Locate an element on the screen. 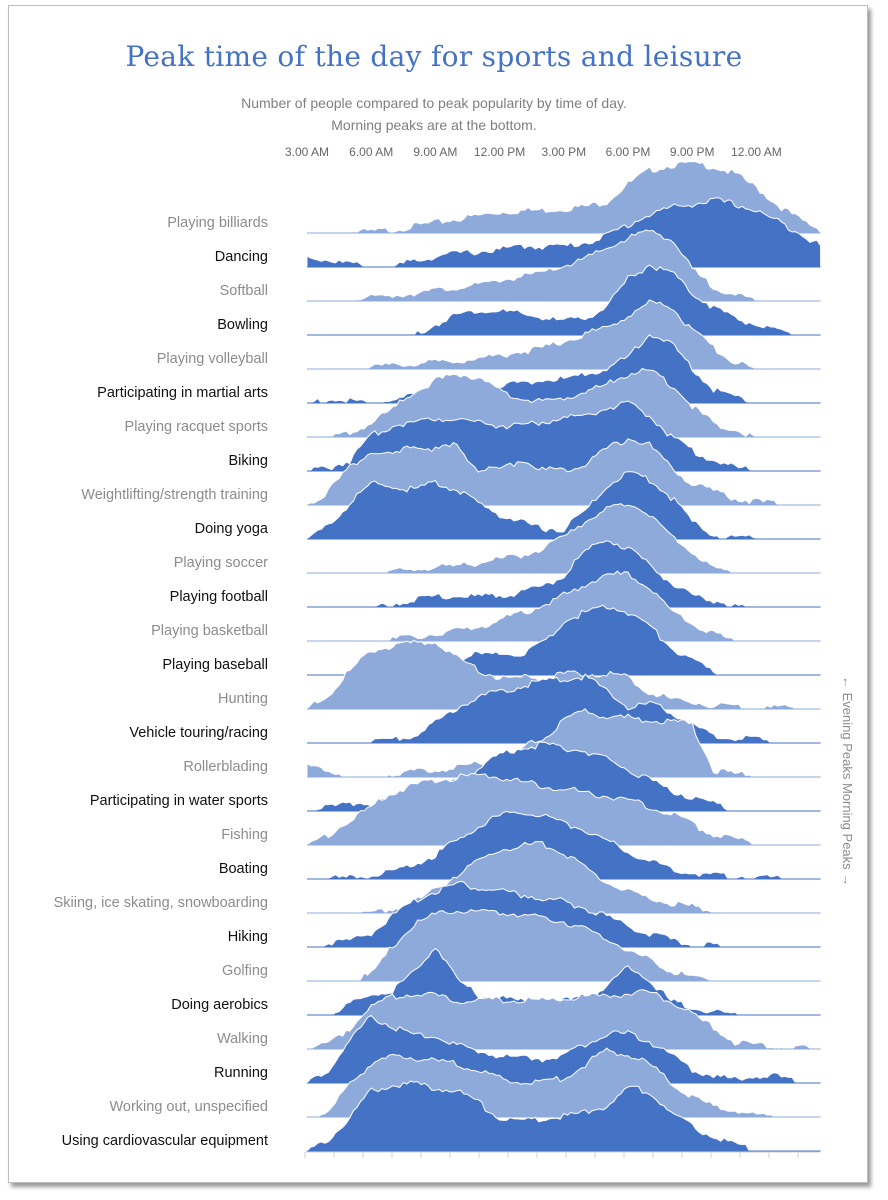 The width and height of the screenshot is (888, 1200). row-label: Skiing, ice skating, snowboarding is located at coordinates (160, 903).